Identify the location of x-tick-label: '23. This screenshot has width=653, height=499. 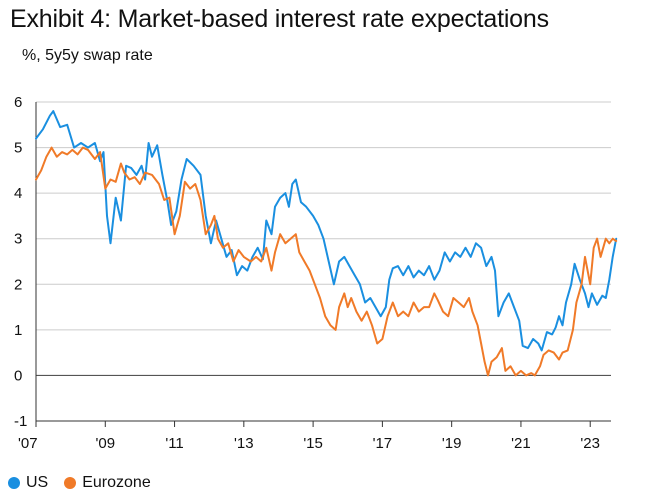
(590, 443).